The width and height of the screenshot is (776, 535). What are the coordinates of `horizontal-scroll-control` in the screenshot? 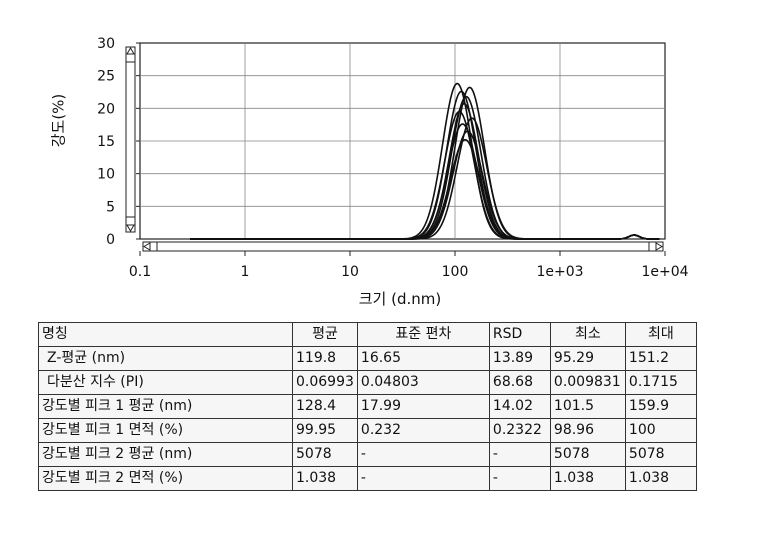 It's located at (403, 246).